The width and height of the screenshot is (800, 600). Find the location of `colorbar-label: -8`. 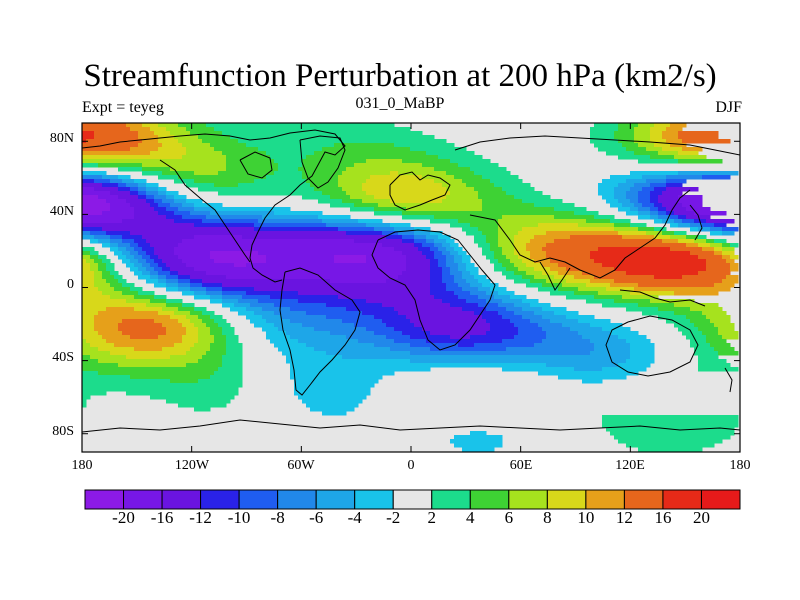

colorbar-label: -8 is located at coordinates (277, 517).